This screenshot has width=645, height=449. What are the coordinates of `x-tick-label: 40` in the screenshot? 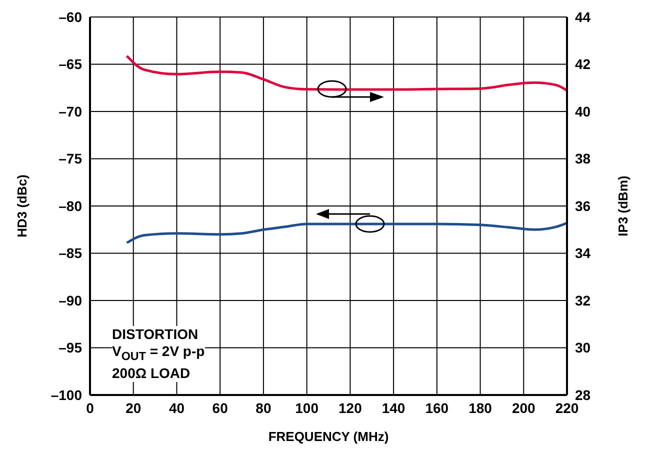 It's located at (176, 408).